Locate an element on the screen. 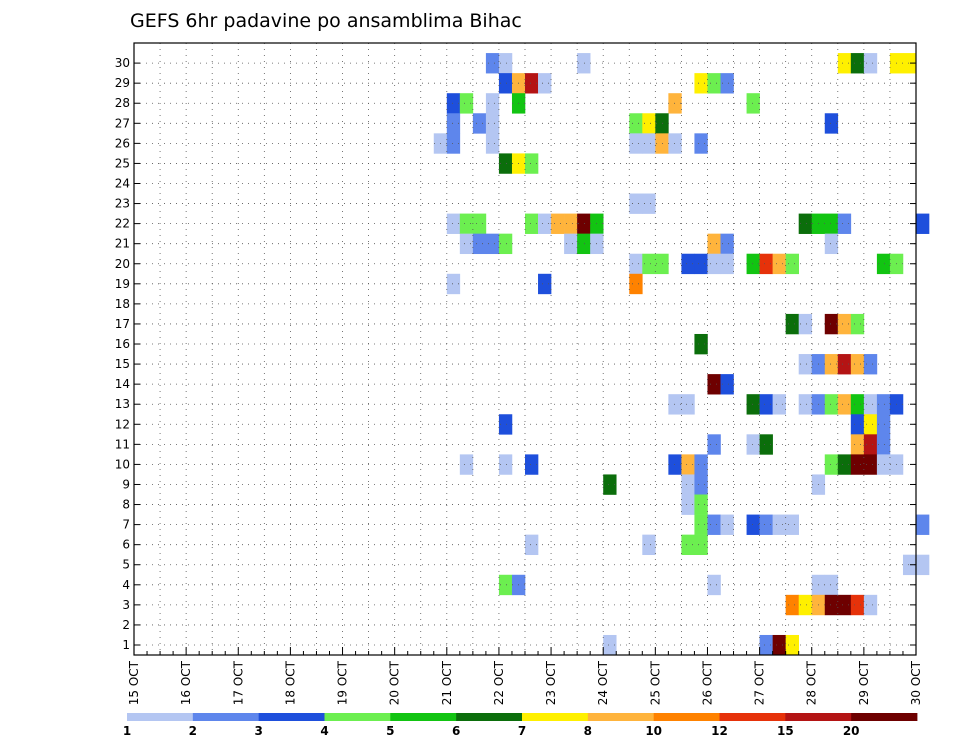 Image resolution: width=960 pixels, height=742 pixels. x-tick-label: 30 OCT is located at coordinates (916, 682).